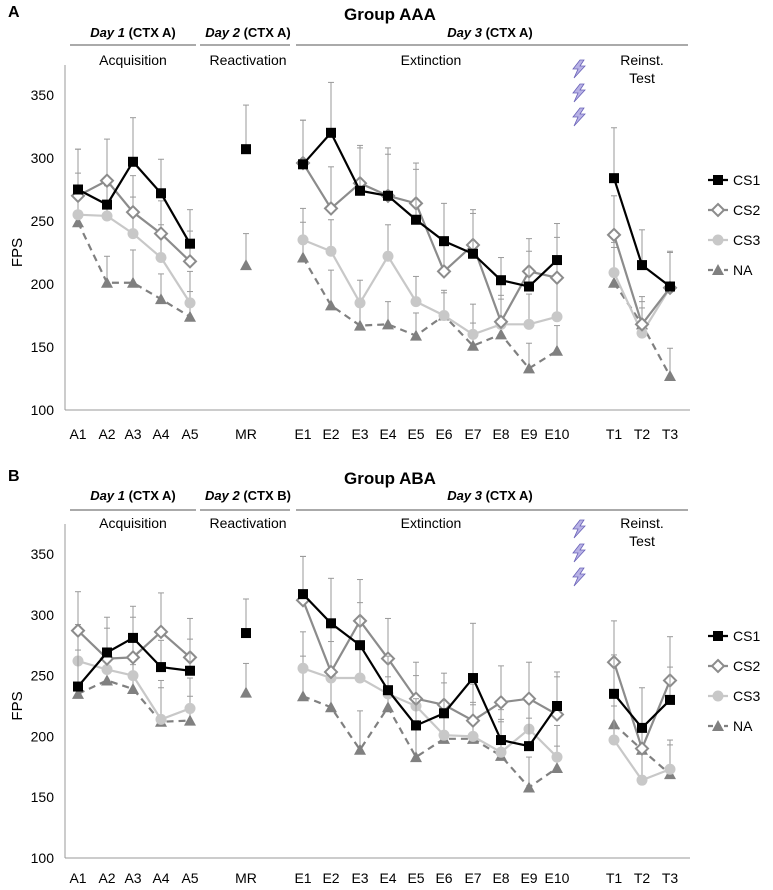 The height and width of the screenshot is (890, 773). Describe the element at coordinates (359, 434) in the screenshot. I see `x-tick-label: E3` at that location.